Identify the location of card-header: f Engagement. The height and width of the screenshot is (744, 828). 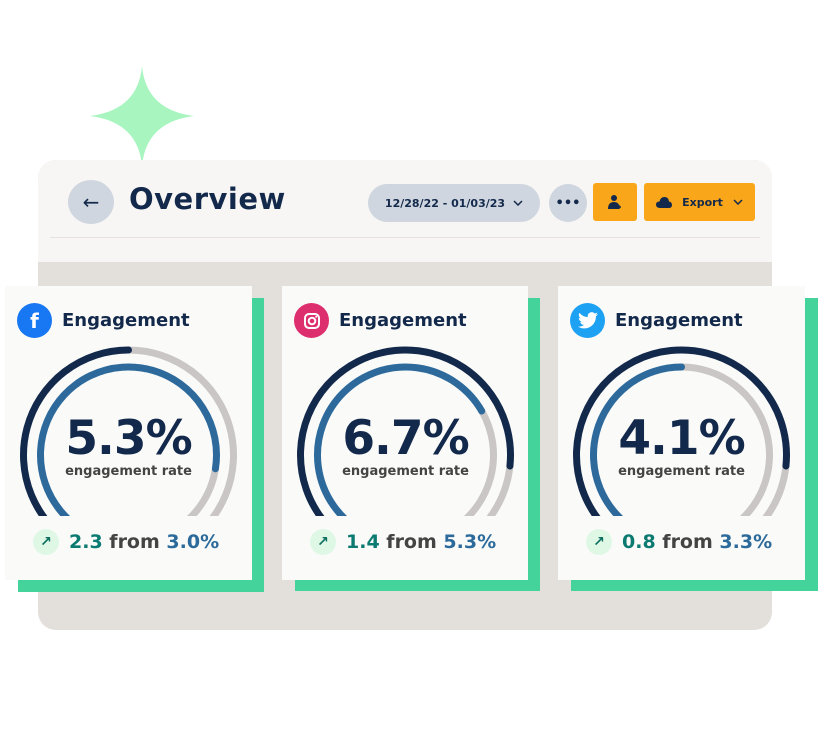
(103, 320).